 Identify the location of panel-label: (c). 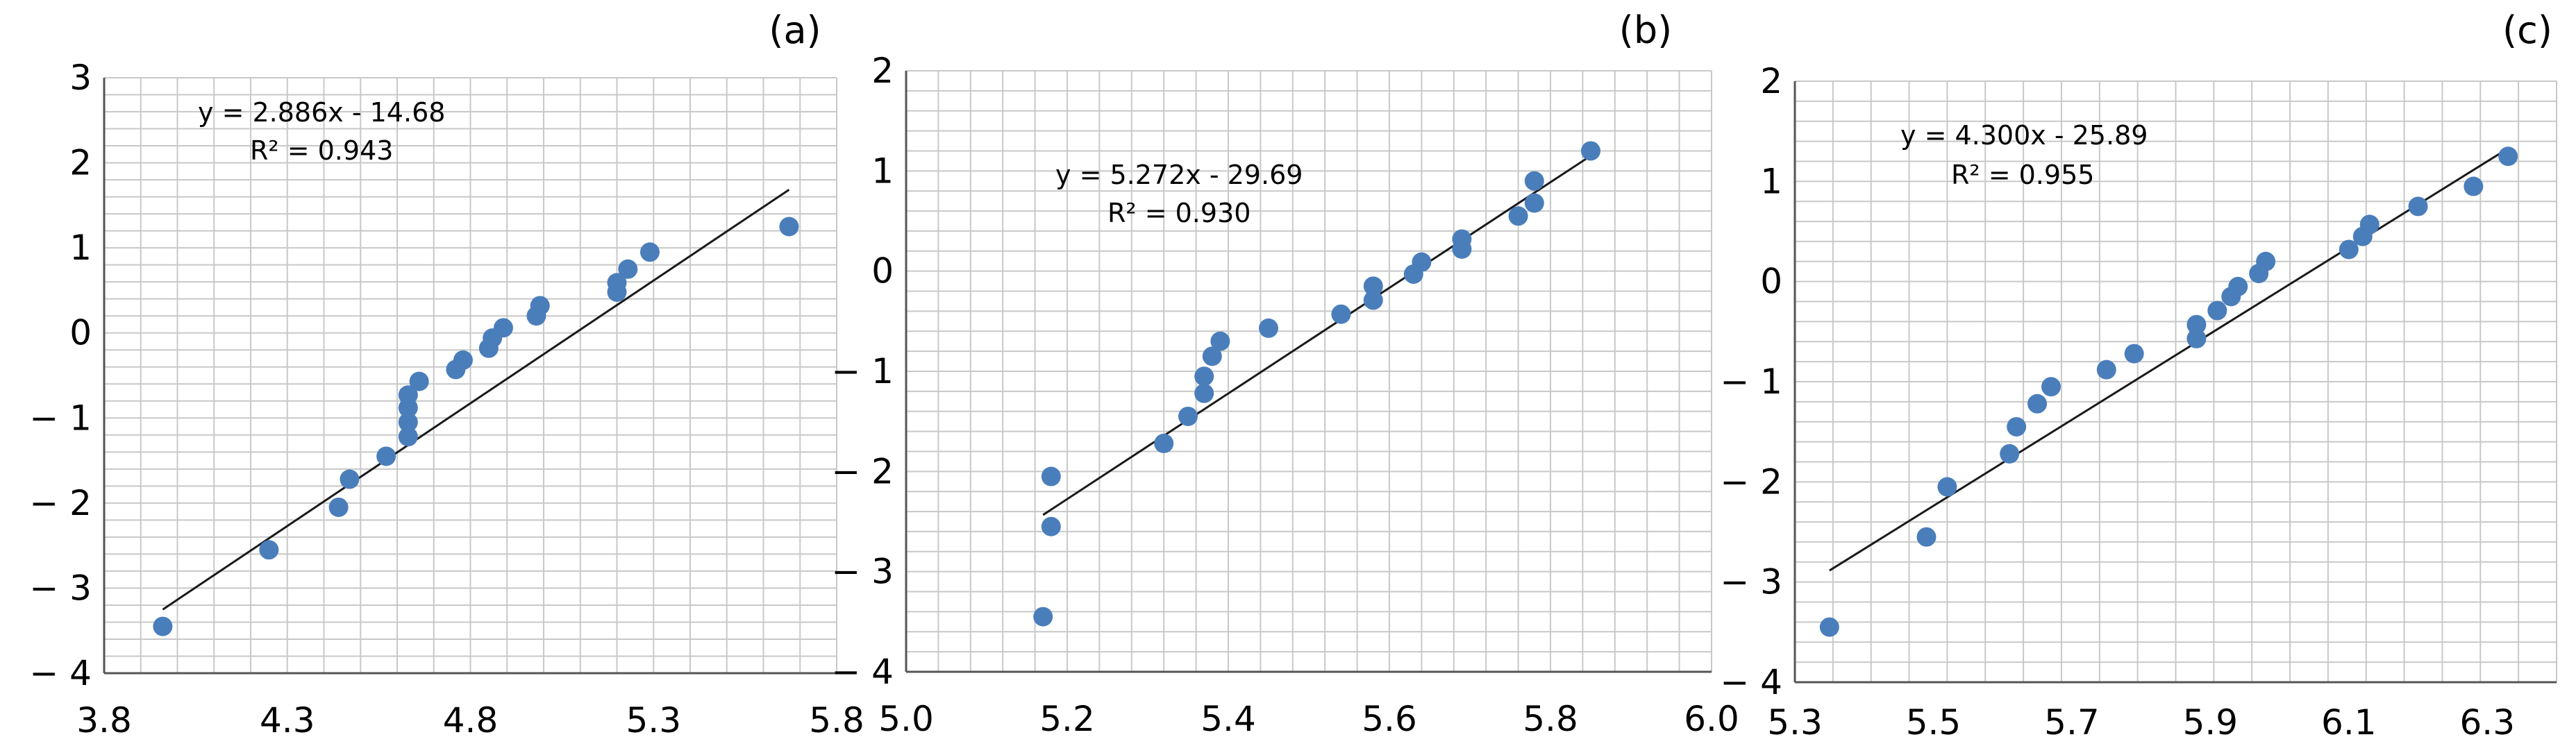
(2527, 30).